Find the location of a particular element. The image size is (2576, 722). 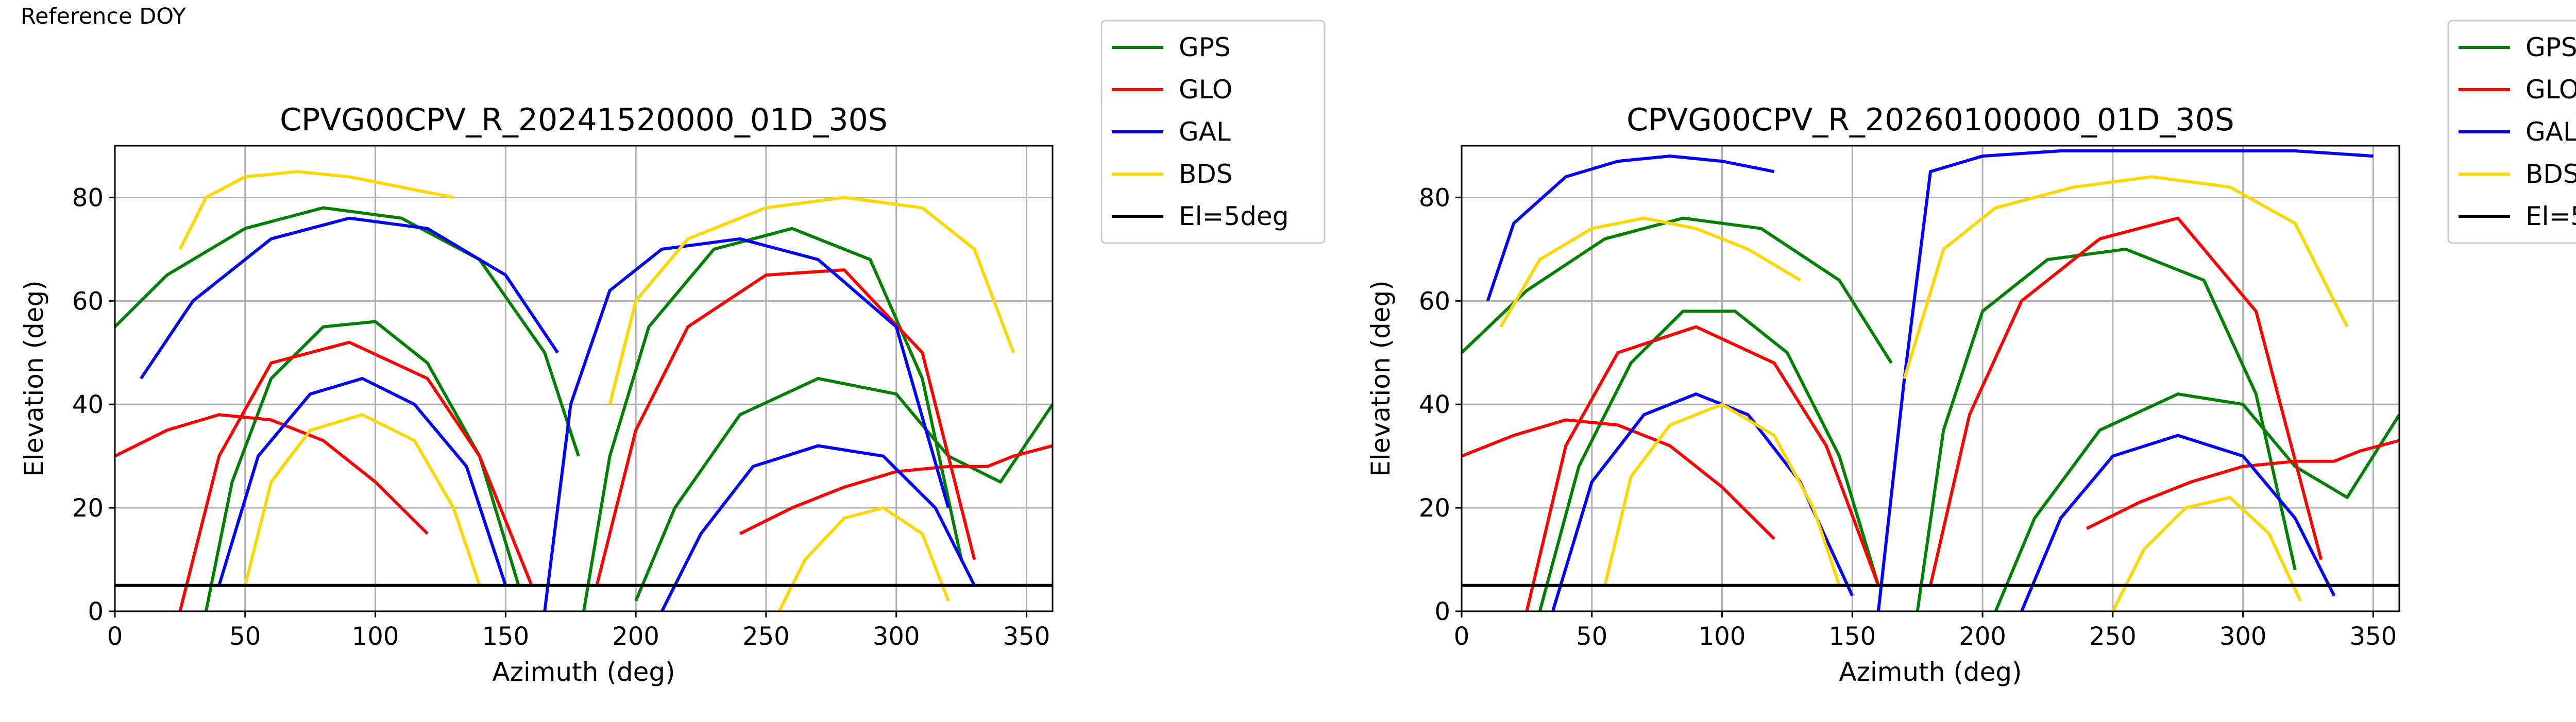

chart-title: CPVG00CPV_R_20241520000_01D_30S is located at coordinates (584, 120).